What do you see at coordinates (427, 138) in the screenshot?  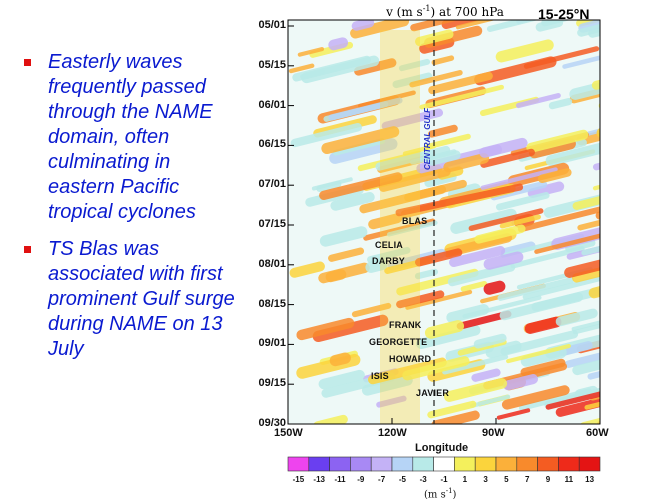 I see `central-gulf-label: CENTRAL GULF` at bounding box center [427, 138].